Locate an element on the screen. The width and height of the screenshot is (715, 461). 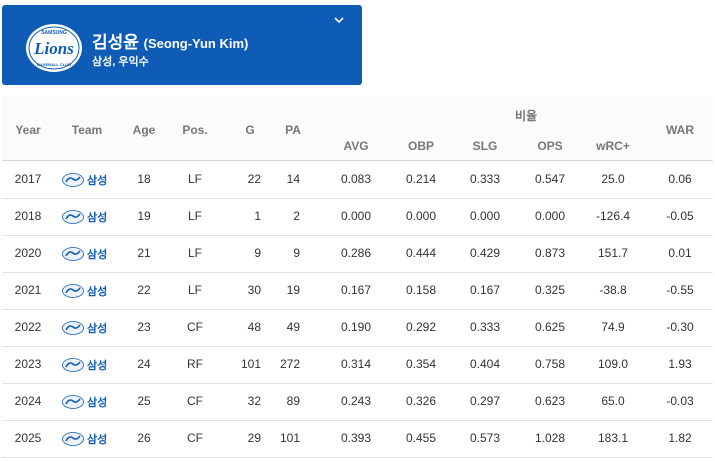
cell-ops: 0.623 is located at coordinates (550, 401).